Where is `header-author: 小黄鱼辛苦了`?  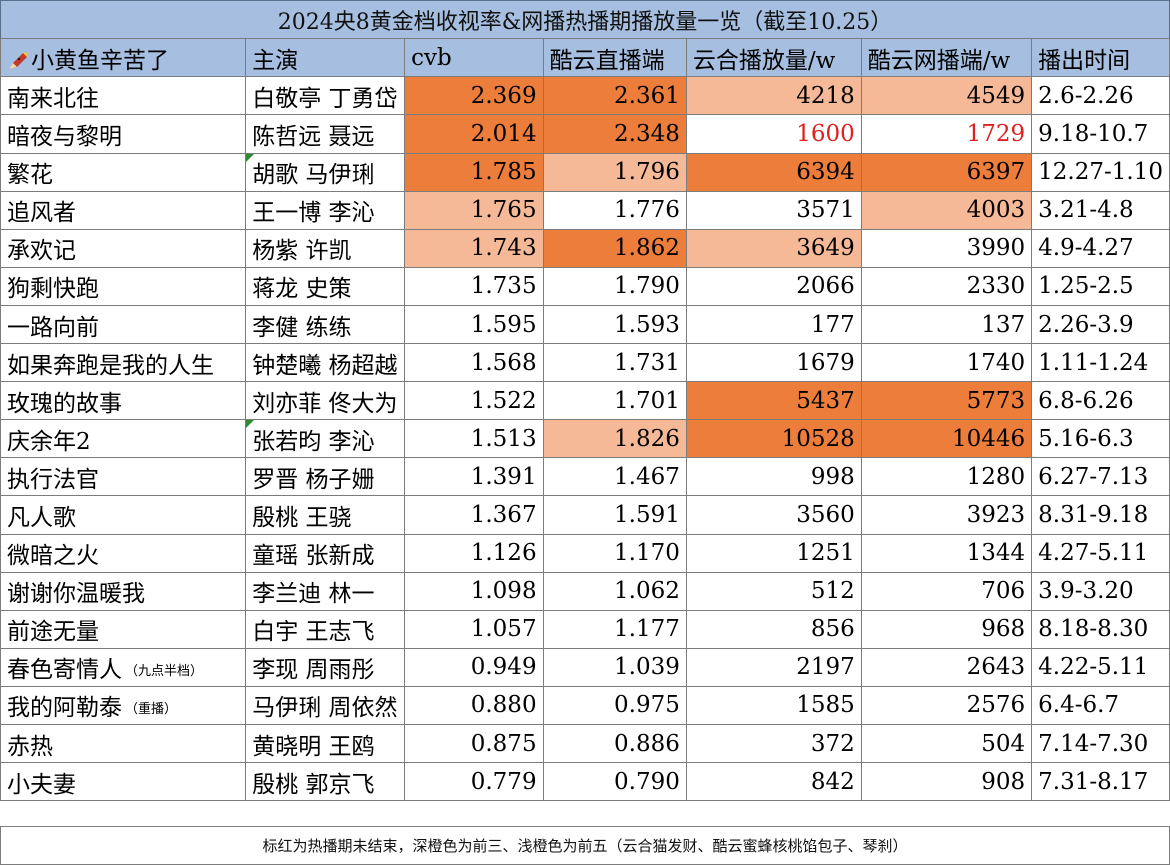
header-author: 小黄鱼辛苦了 is located at coordinates (123, 57).